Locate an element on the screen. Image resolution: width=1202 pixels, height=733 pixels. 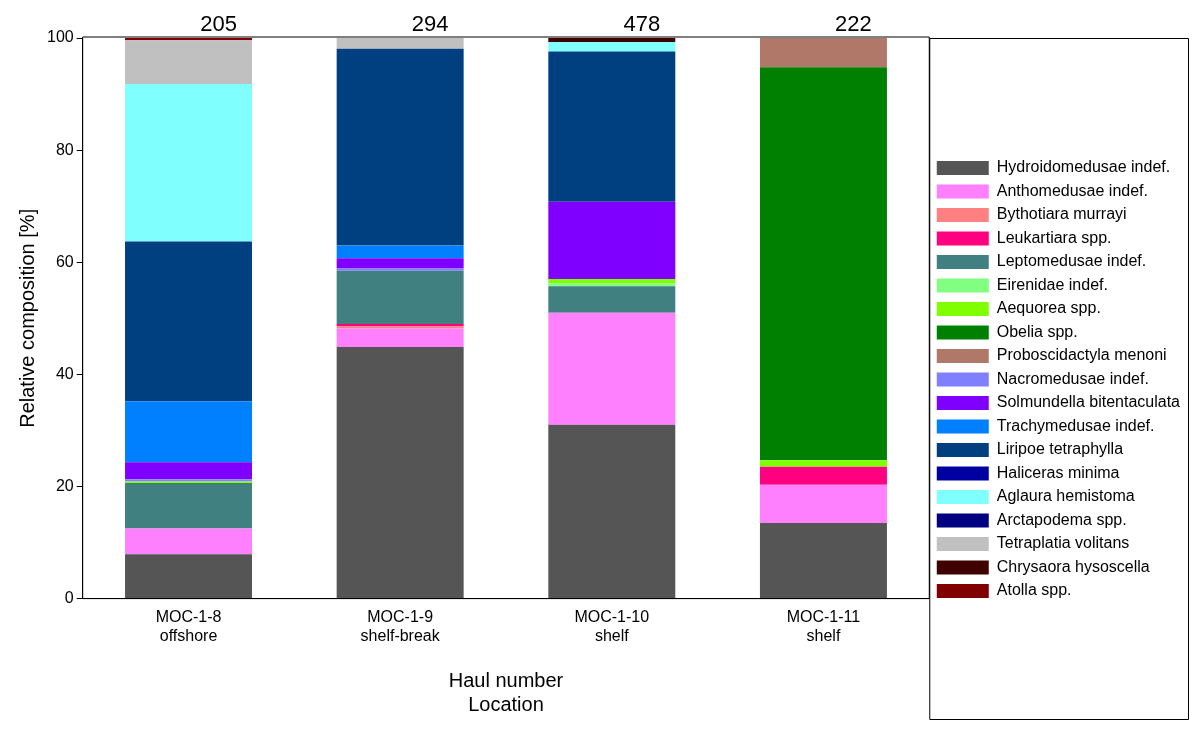
y-axis-title: Relative composition [%] is located at coordinates (26, 318).